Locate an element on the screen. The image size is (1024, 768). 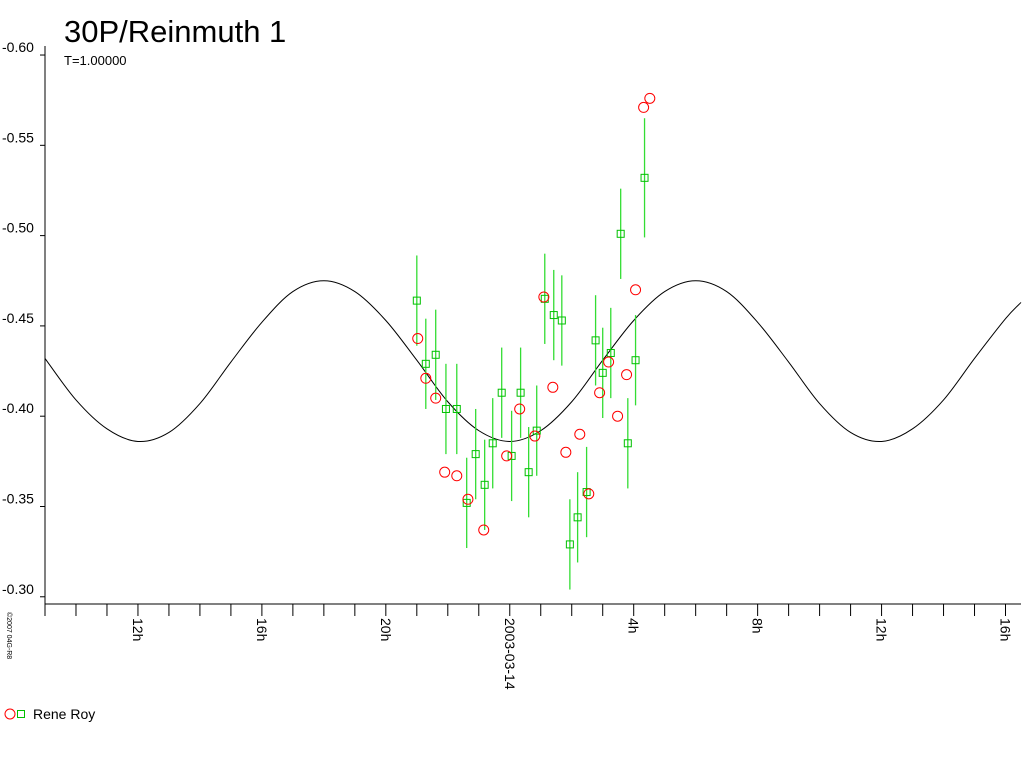
y-tick-label: -0.50 is located at coordinates (18, 228).